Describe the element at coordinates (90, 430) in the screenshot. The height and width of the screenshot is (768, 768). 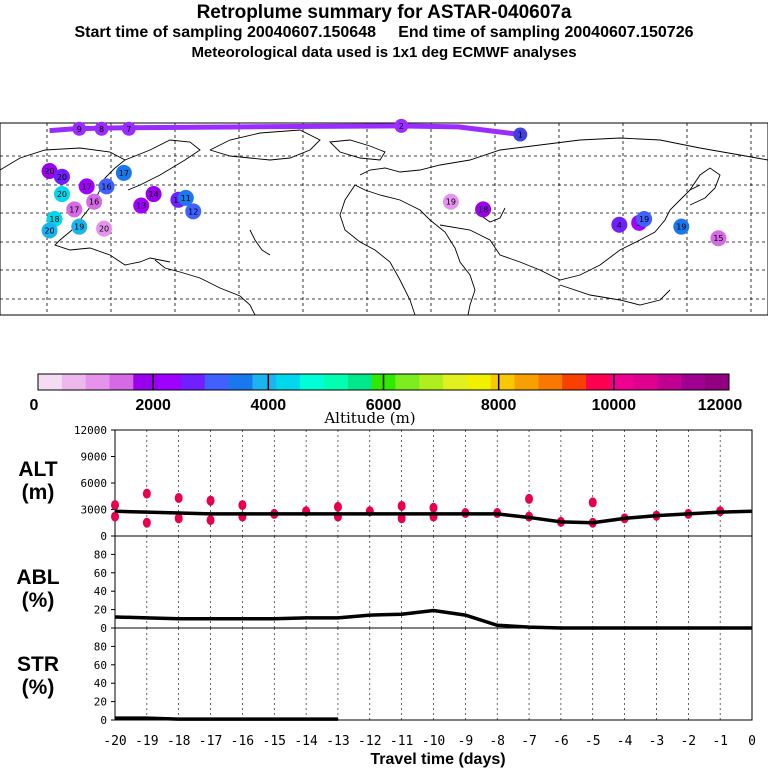
I see `y-tick-label: 12000` at that location.